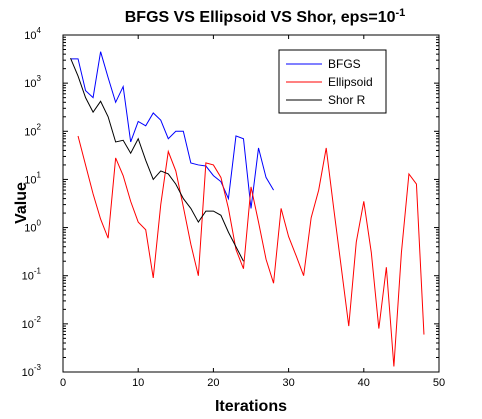 The height and width of the screenshot is (419, 482). What do you see at coordinates (32, 82) in the screenshot?
I see `y-tick-label: 10³` at bounding box center [32, 82].